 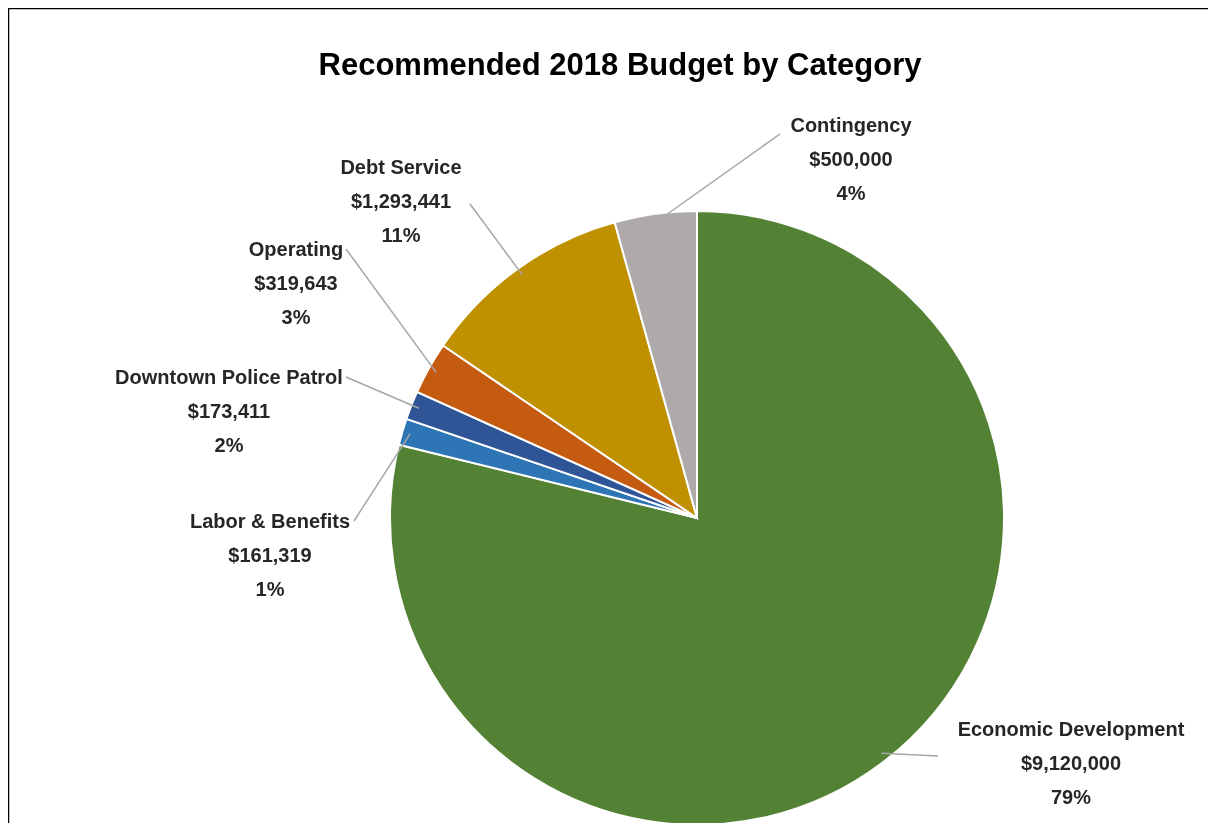 I want to click on slice-label: Economic Development, so click(x=1071, y=729).